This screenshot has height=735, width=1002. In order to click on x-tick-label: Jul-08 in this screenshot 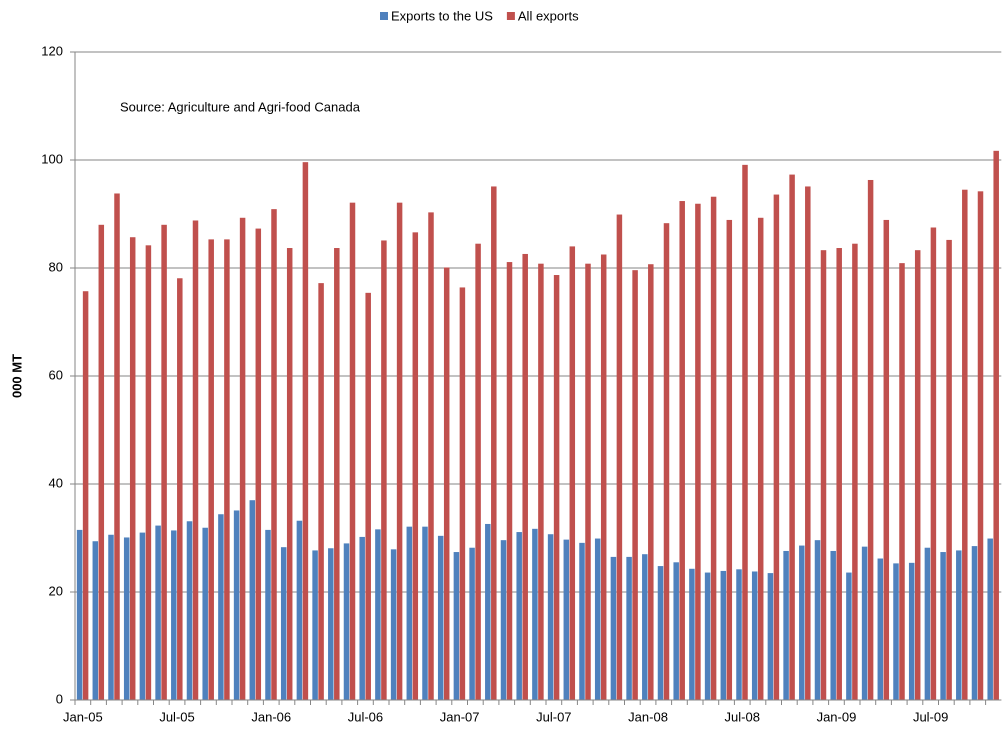, I will do `click(742, 716)`.